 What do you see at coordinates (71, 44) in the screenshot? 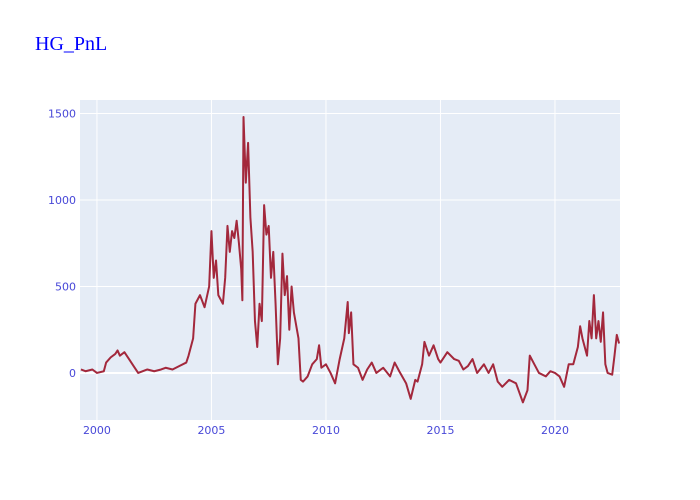
I see `chart-title: HG_PnL` at bounding box center [71, 44].